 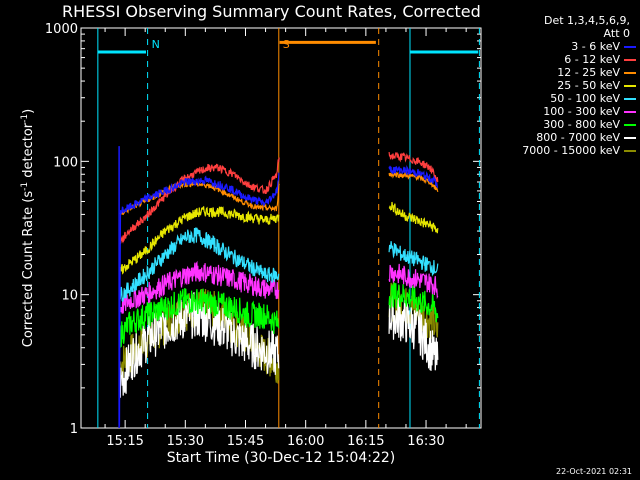 What do you see at coordinates (28, 228) in the screenshot?
I see `y-axis-label: Corrected Count Rate (s-1 detector-1)` at bounding box center [28, 228].